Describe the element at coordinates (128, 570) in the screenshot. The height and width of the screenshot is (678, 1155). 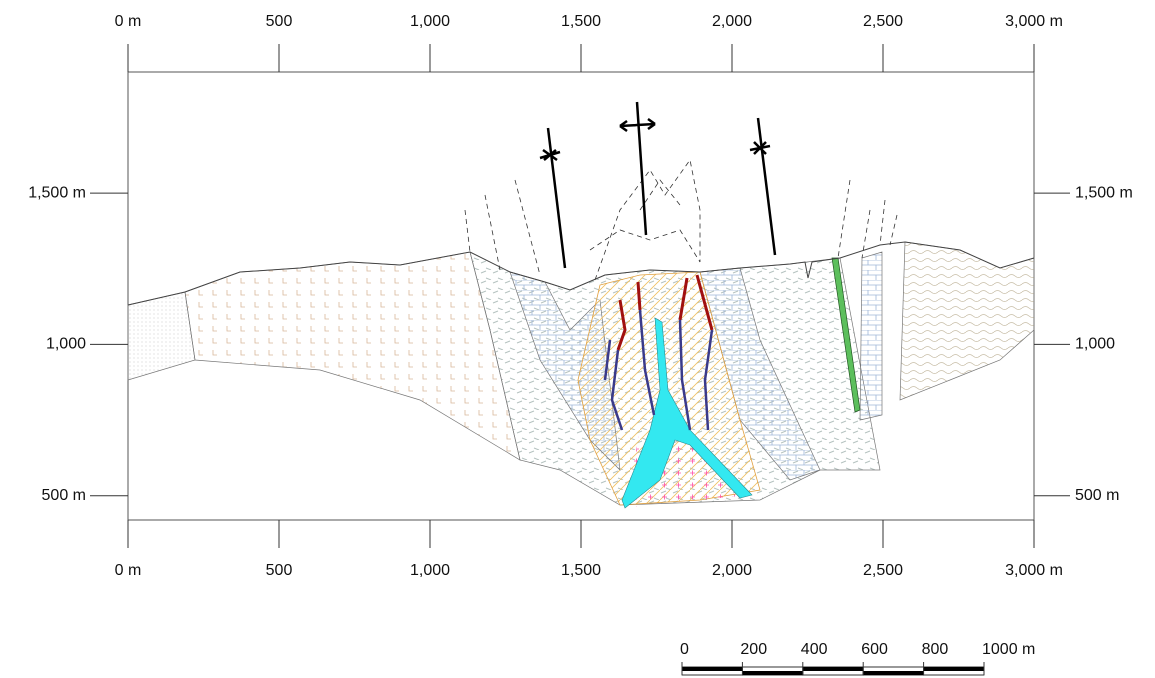
I see `x-tick-label-bottom: 0 m` at that location.